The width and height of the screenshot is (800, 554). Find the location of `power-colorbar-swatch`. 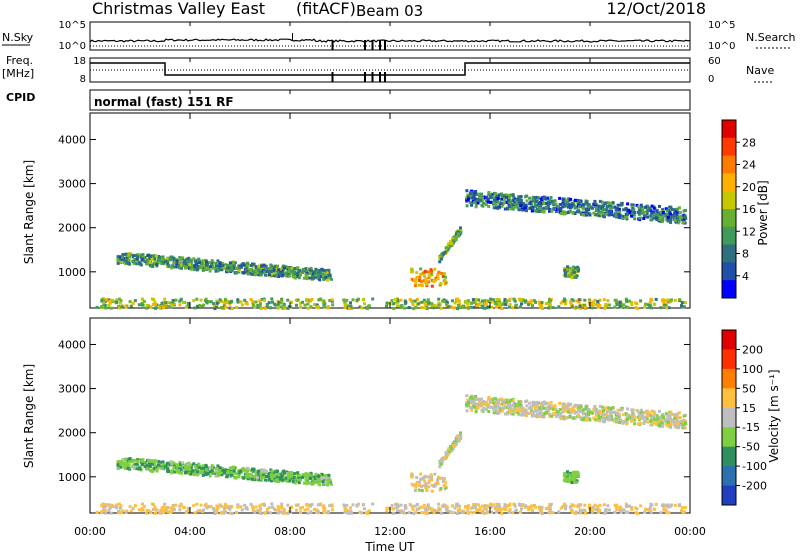

power-colorbar-swatch is located at coordinates (729, 236).